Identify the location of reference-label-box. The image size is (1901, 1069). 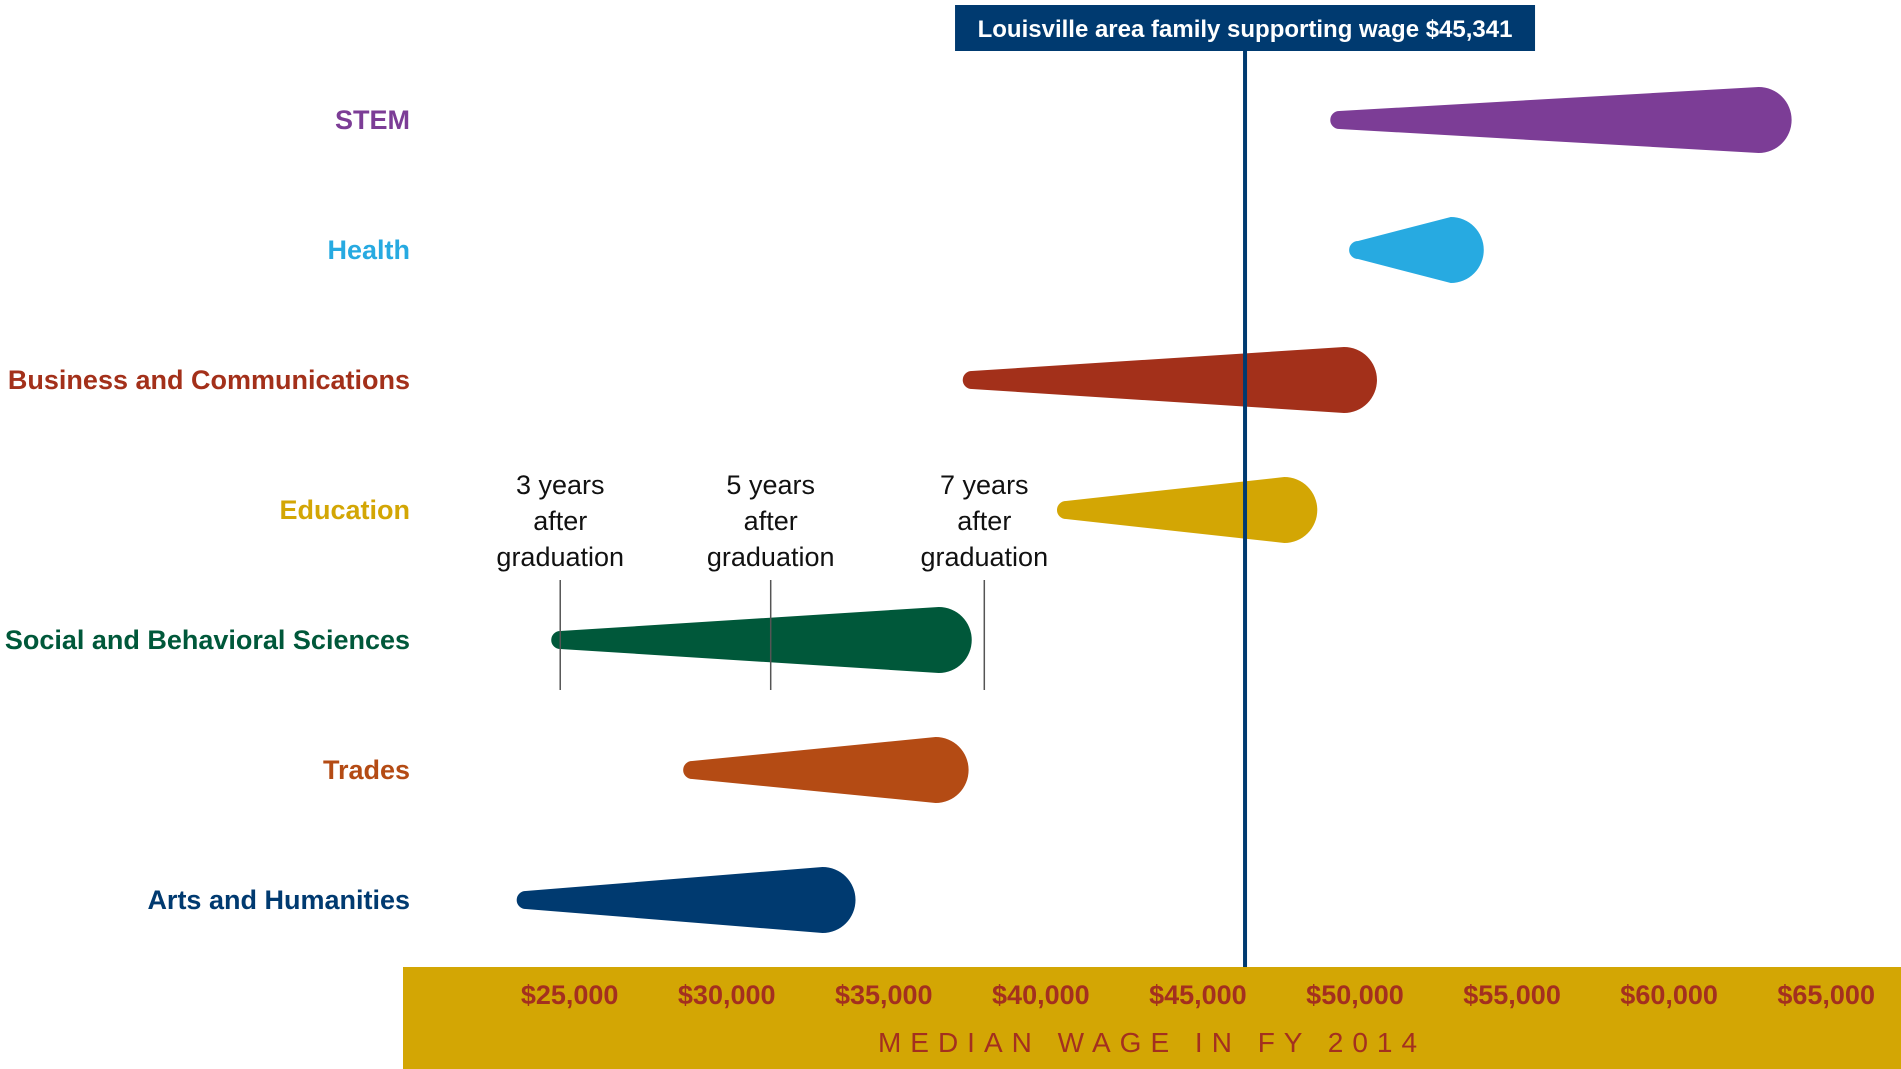
(1245, 28).